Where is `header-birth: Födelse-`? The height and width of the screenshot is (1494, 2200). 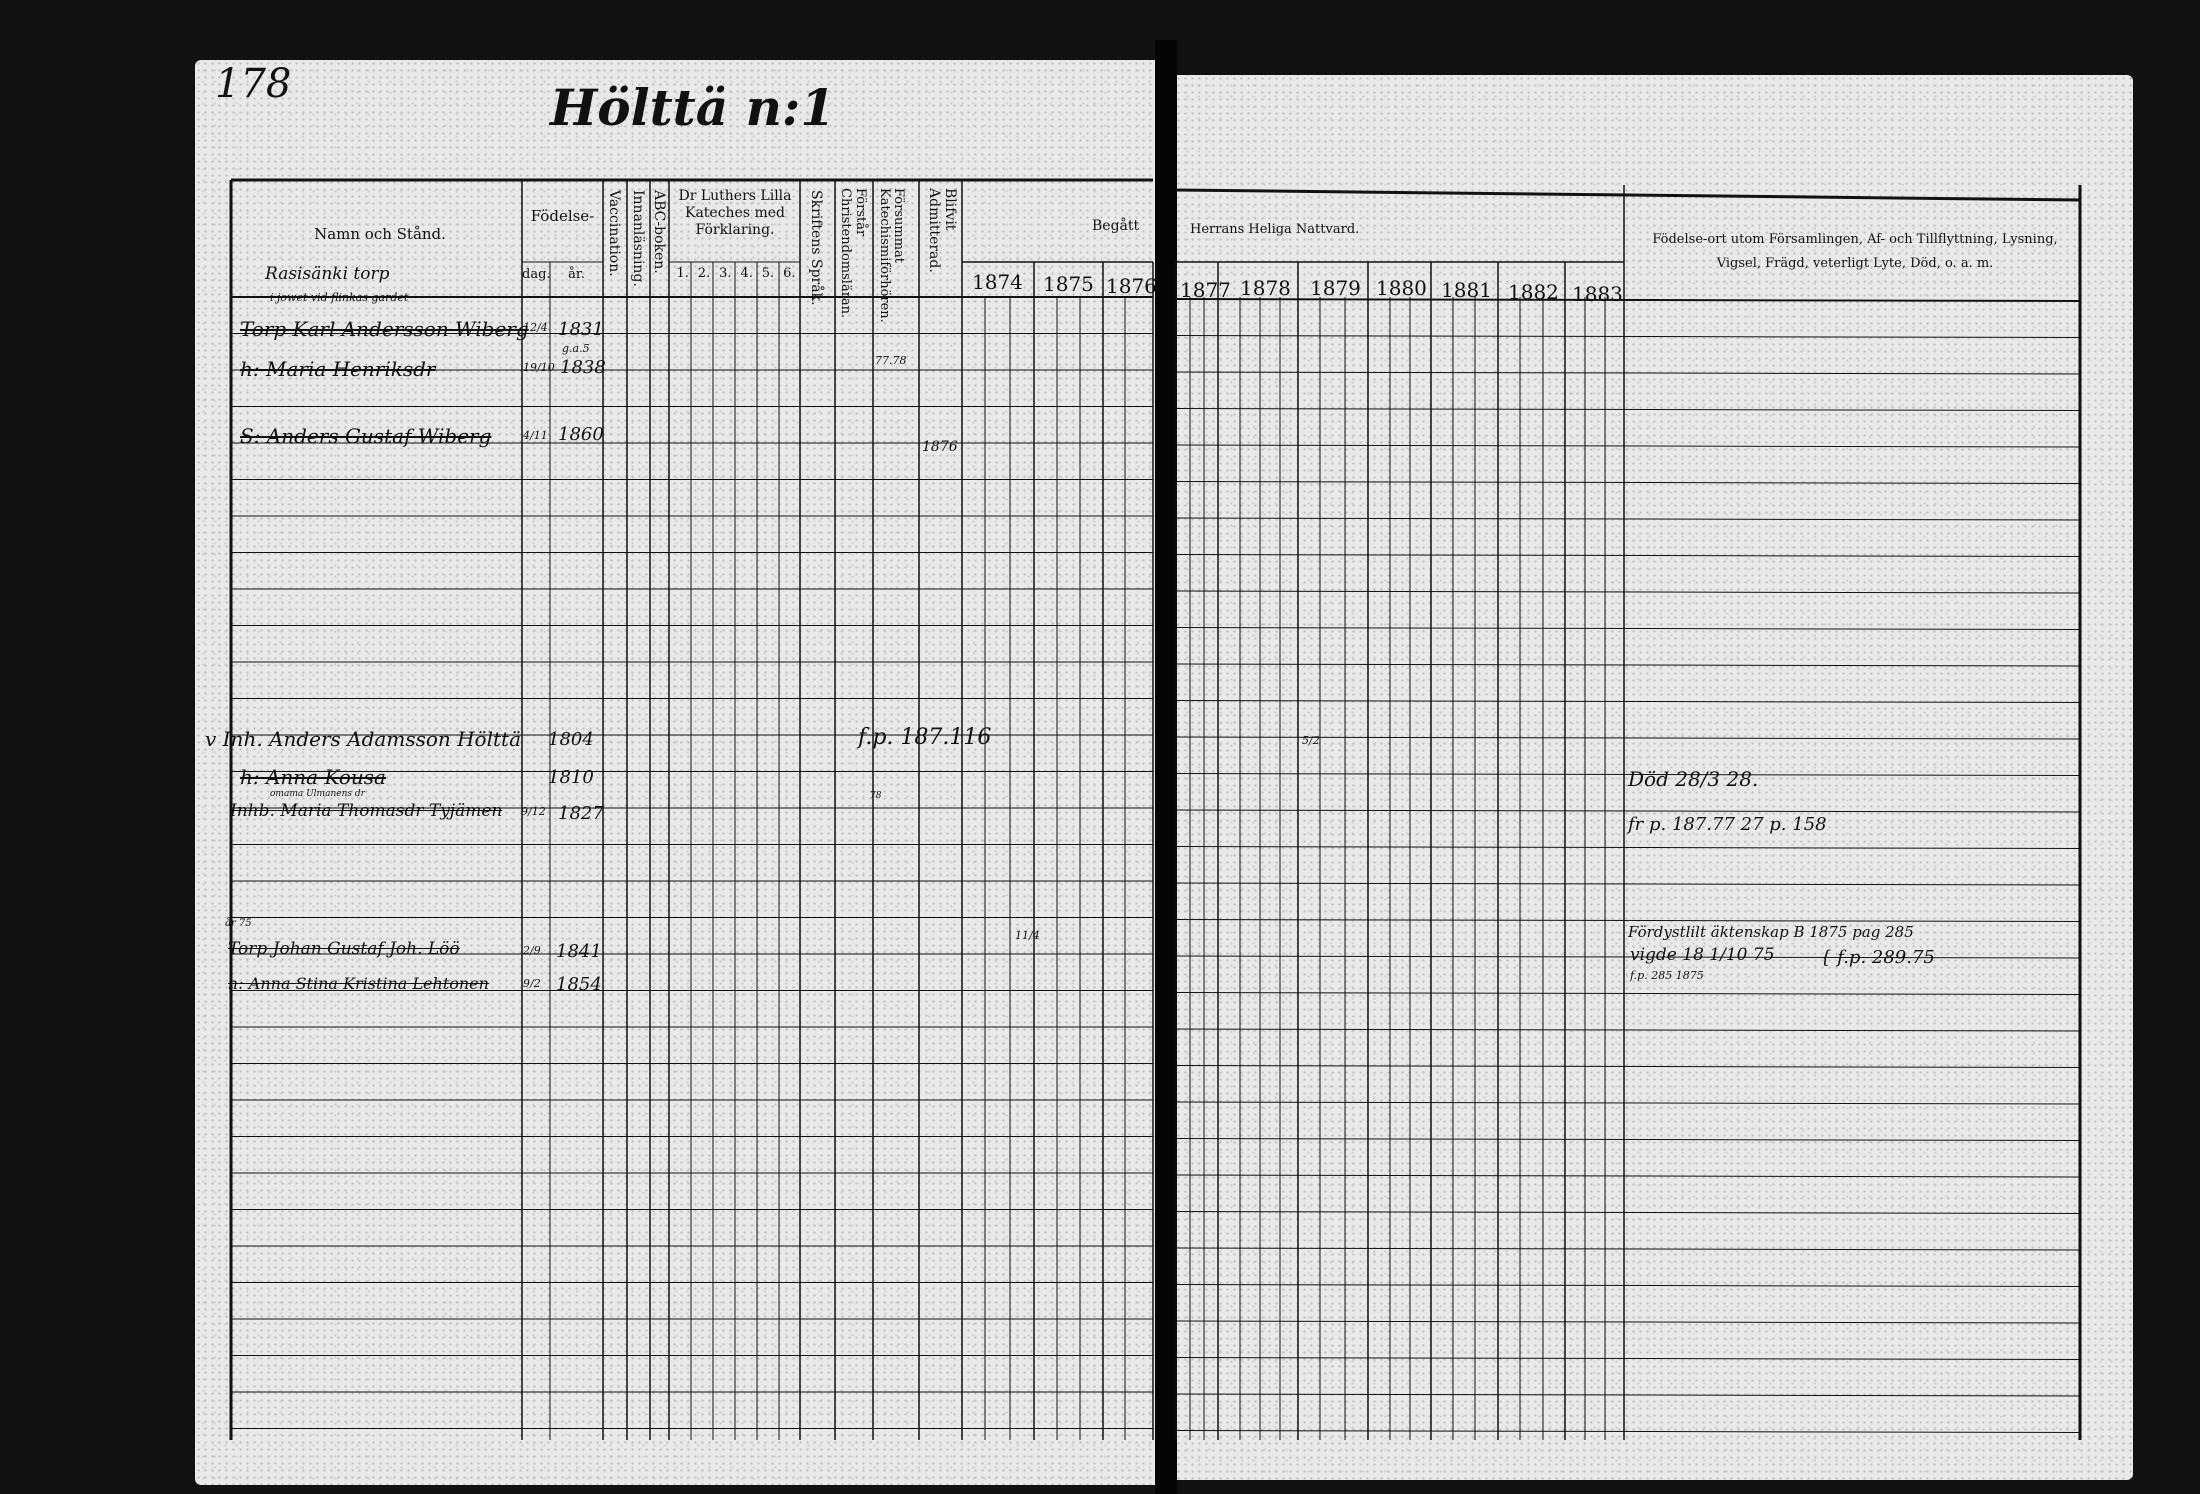
header-birth: Födelse- is located at coordinates (562, 216).